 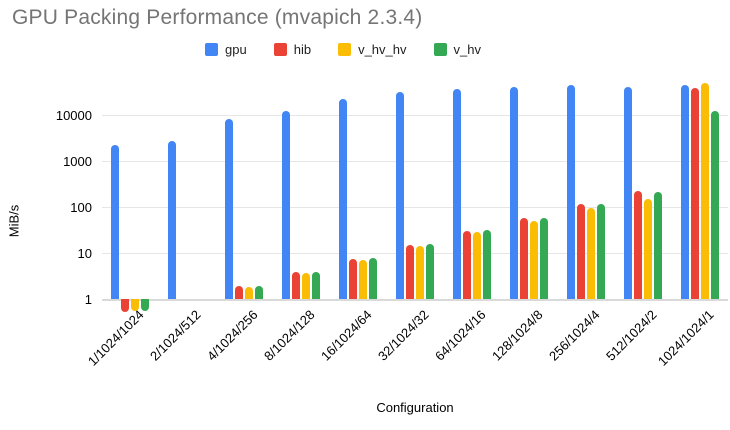 I want to click on y-axis-tick-label: 1, so click(x=88, y=299).